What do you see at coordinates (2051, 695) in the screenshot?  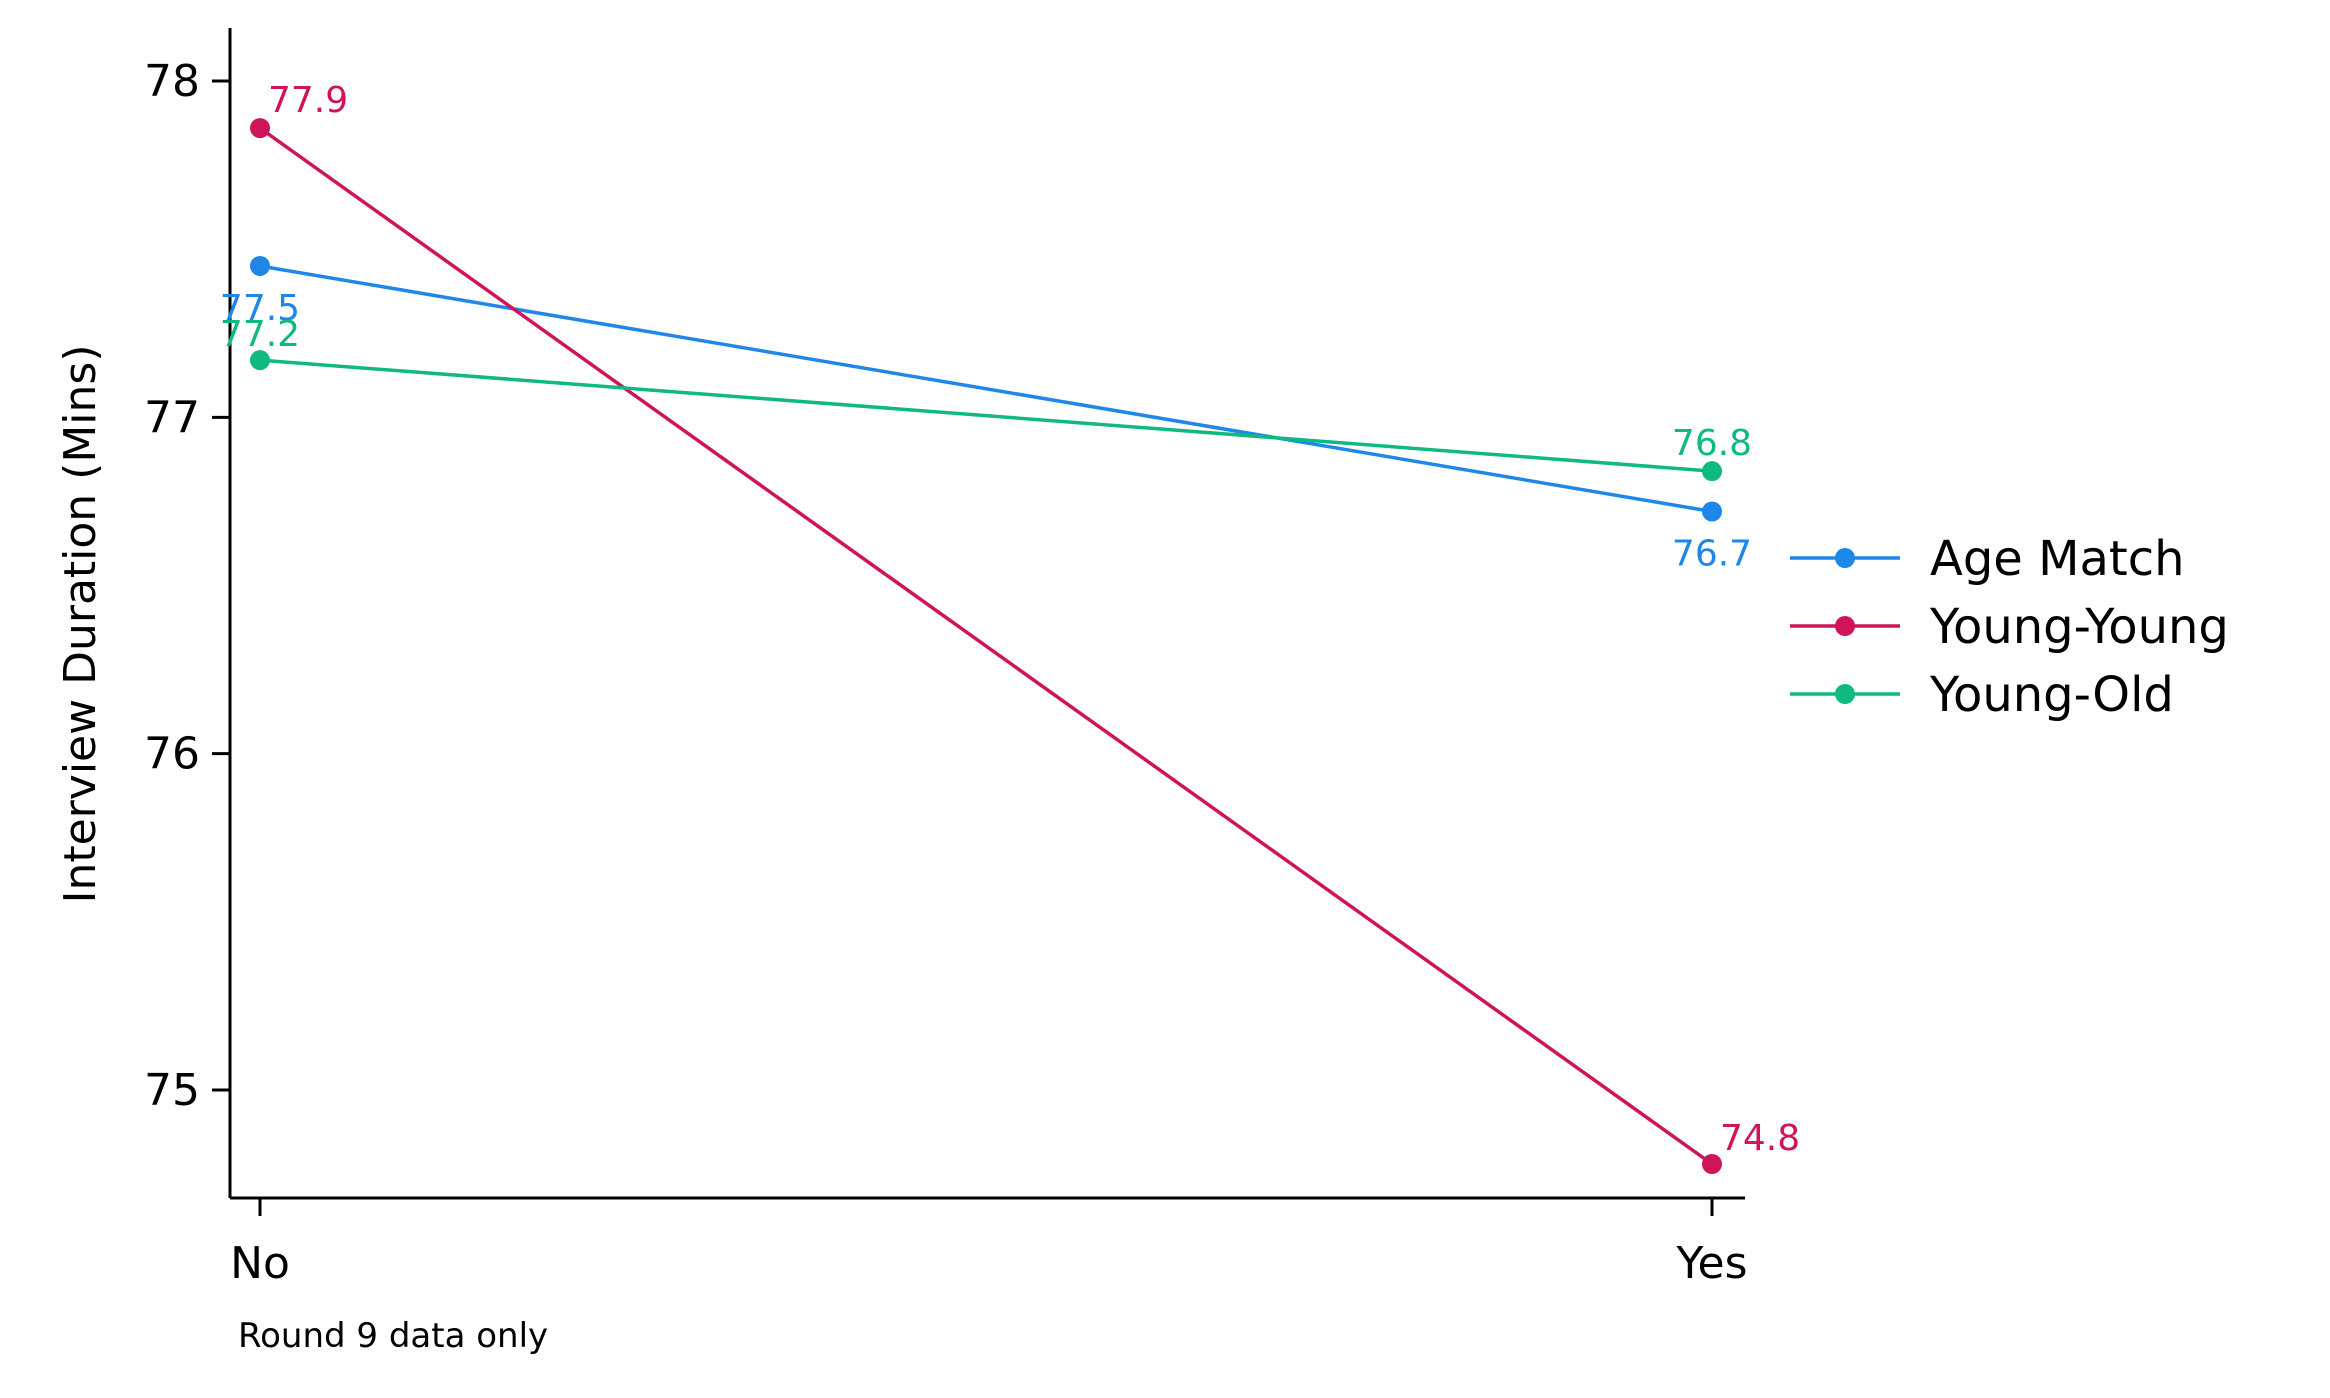 I see `legend-label: Young-Old` at bounding box center [2051, 695].